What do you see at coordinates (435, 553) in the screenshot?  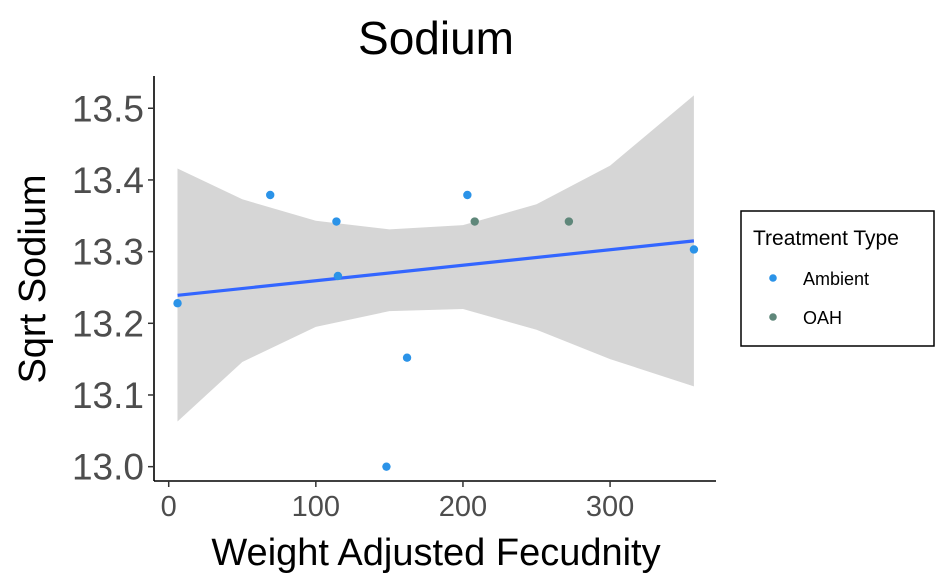 I see `x-axis-title: Weight Adjusted Fecudnity` at bounding box center [435, 553].